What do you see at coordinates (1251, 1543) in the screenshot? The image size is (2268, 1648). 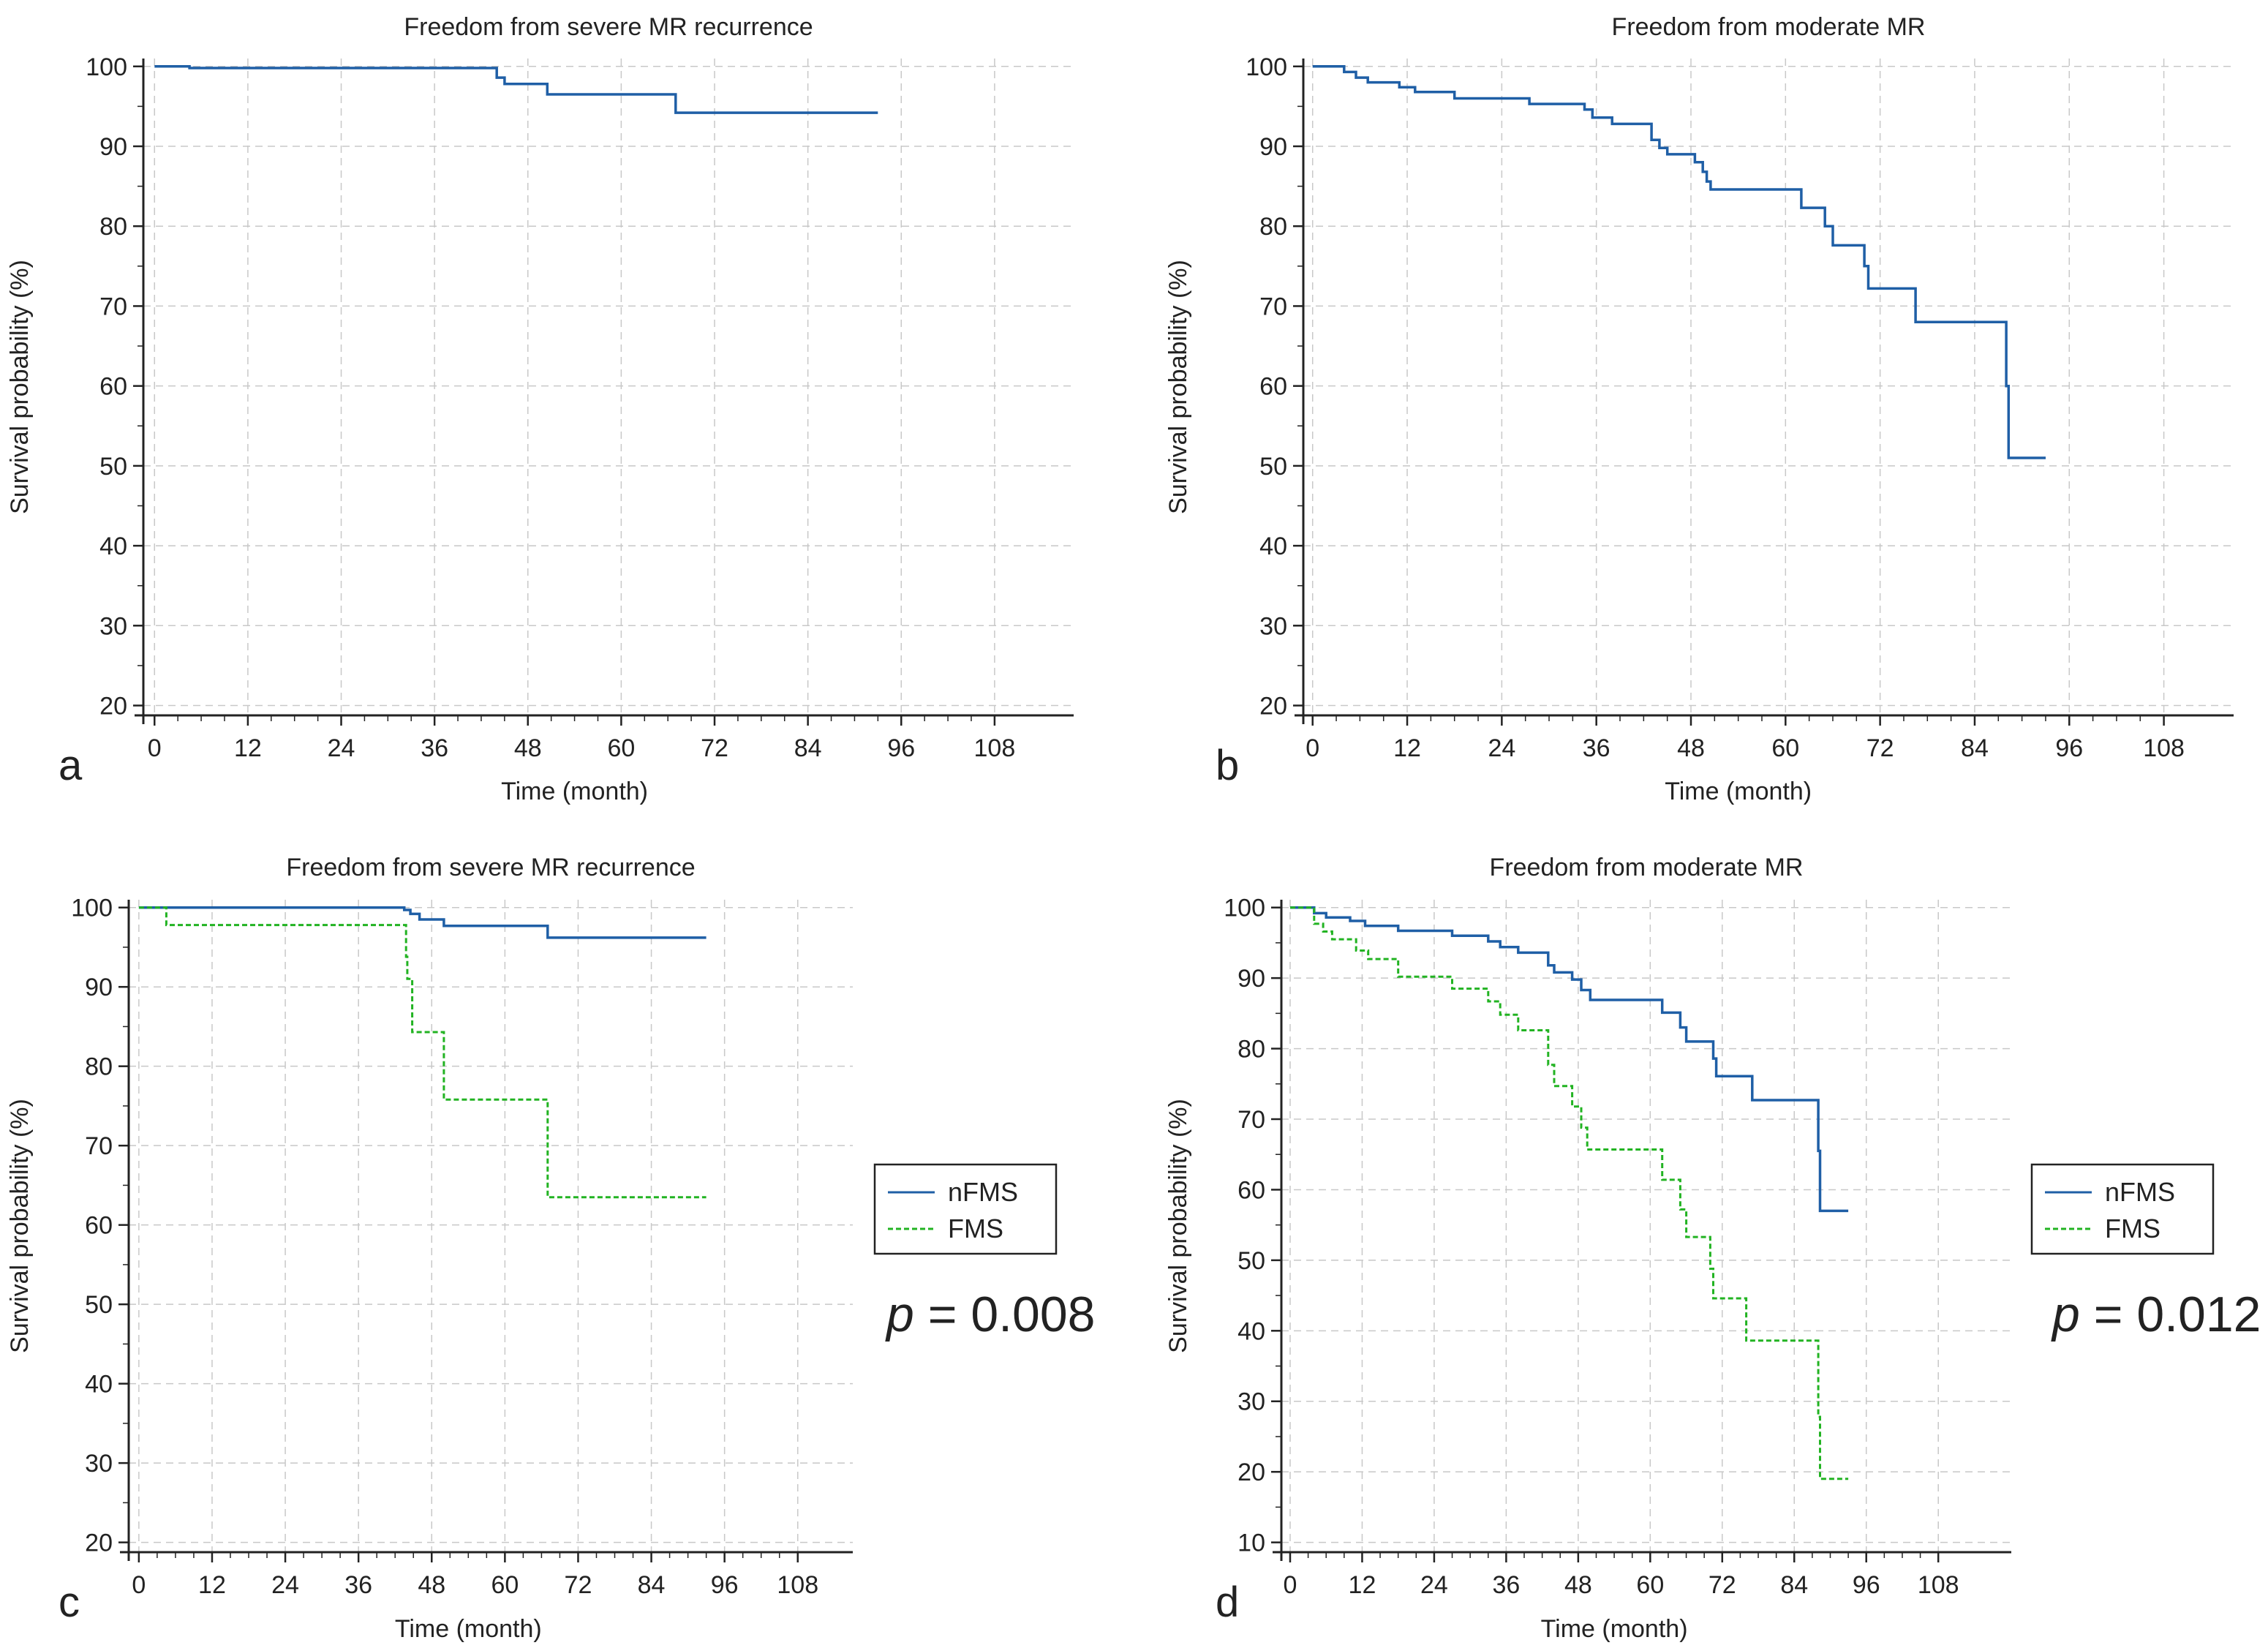 I see `y-tick-label: 10` at bounding box center [1251, 1543].